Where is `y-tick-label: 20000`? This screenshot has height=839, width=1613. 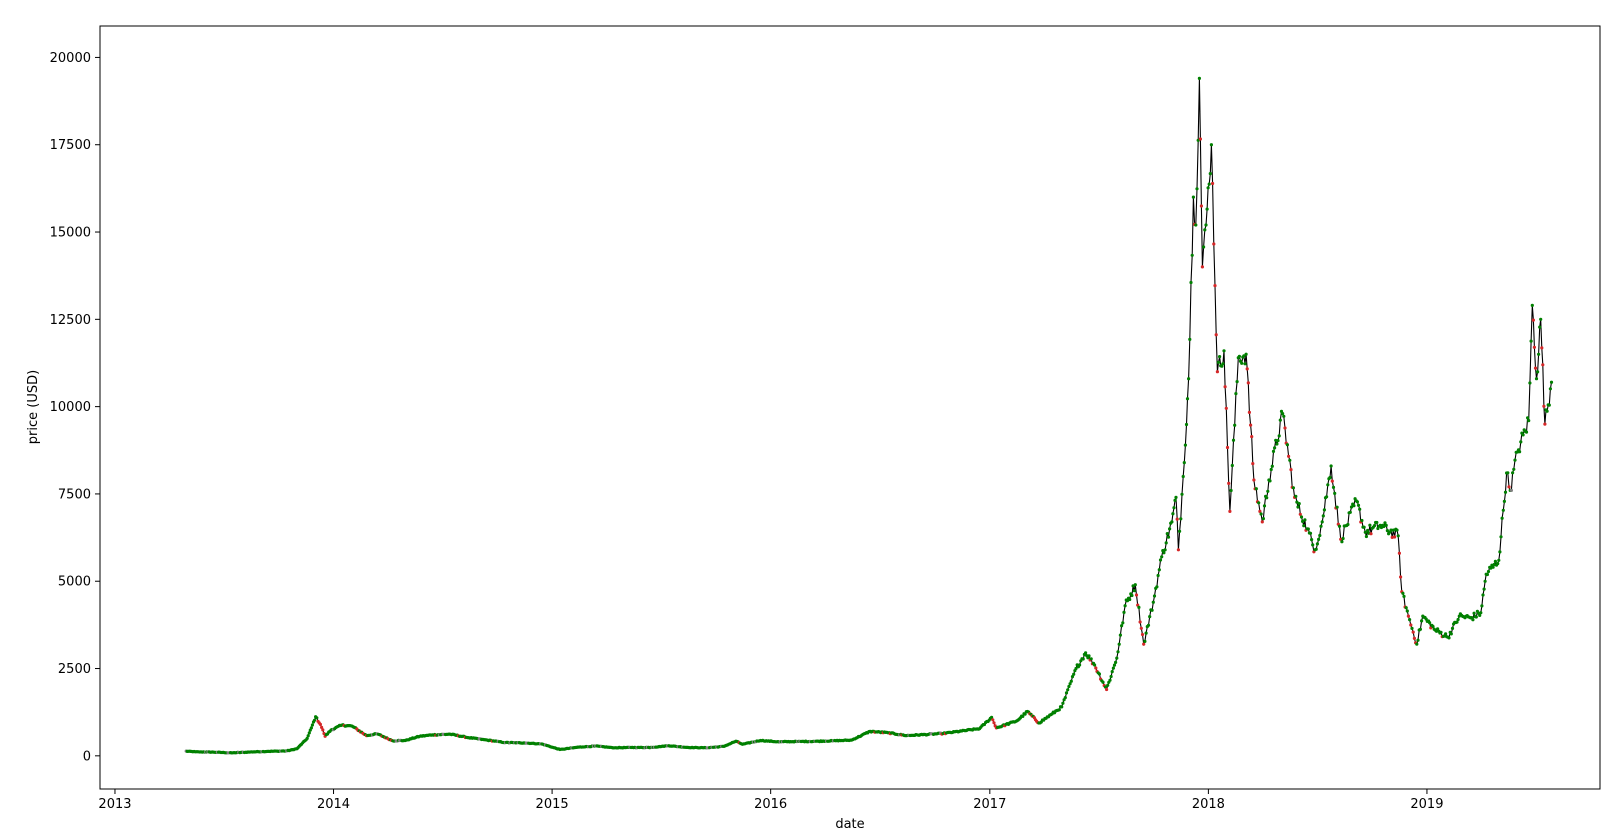
y-tick-label: 20000 is located at coordinates (70, 58).